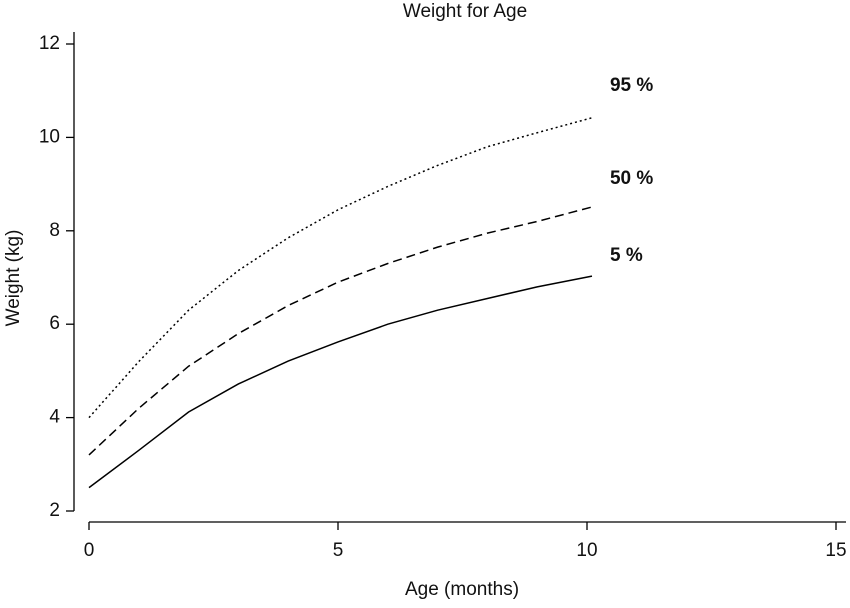 The height and width of the screenshot is (608, 850). Describe the element at coordinates (49, 136) in the screenshot. I see `y-tick-label: 10` at that location.